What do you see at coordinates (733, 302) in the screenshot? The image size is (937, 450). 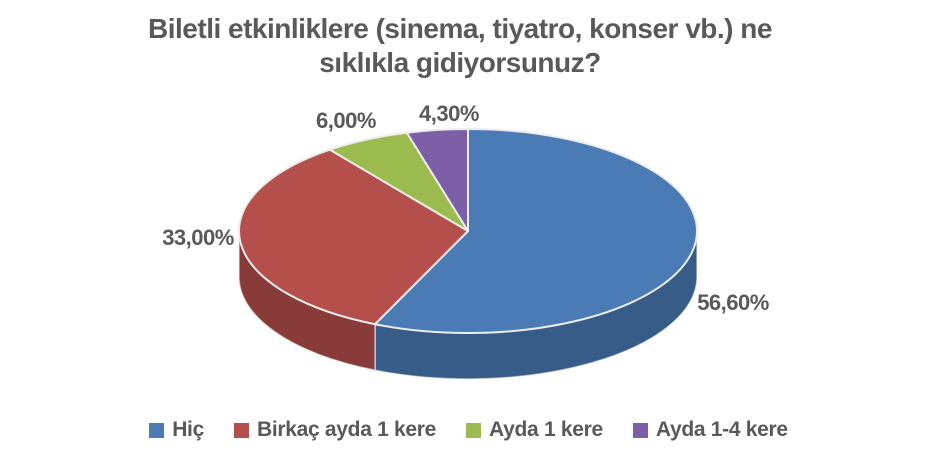 I see `value-label: 56,60%` at bounding box center [733, 302].